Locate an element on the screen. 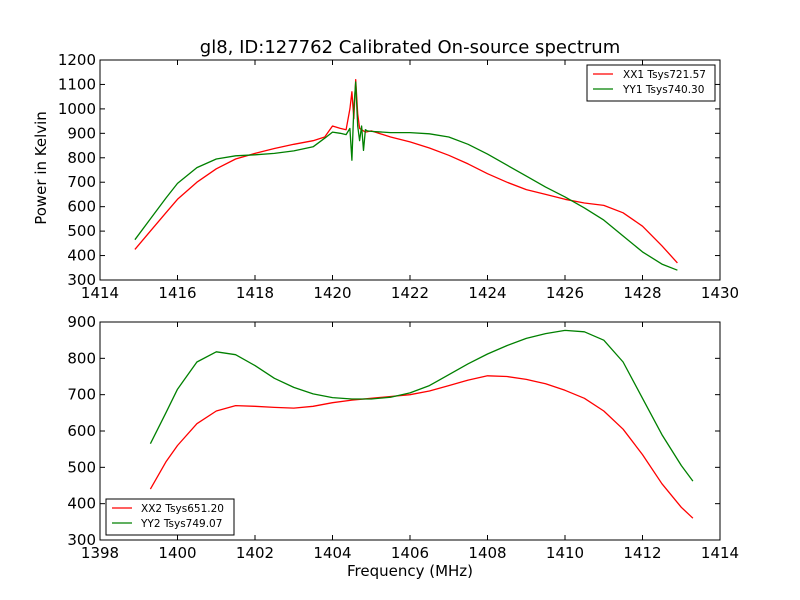  top-y-tick-label: 700 is located at coordinates (81, 182).